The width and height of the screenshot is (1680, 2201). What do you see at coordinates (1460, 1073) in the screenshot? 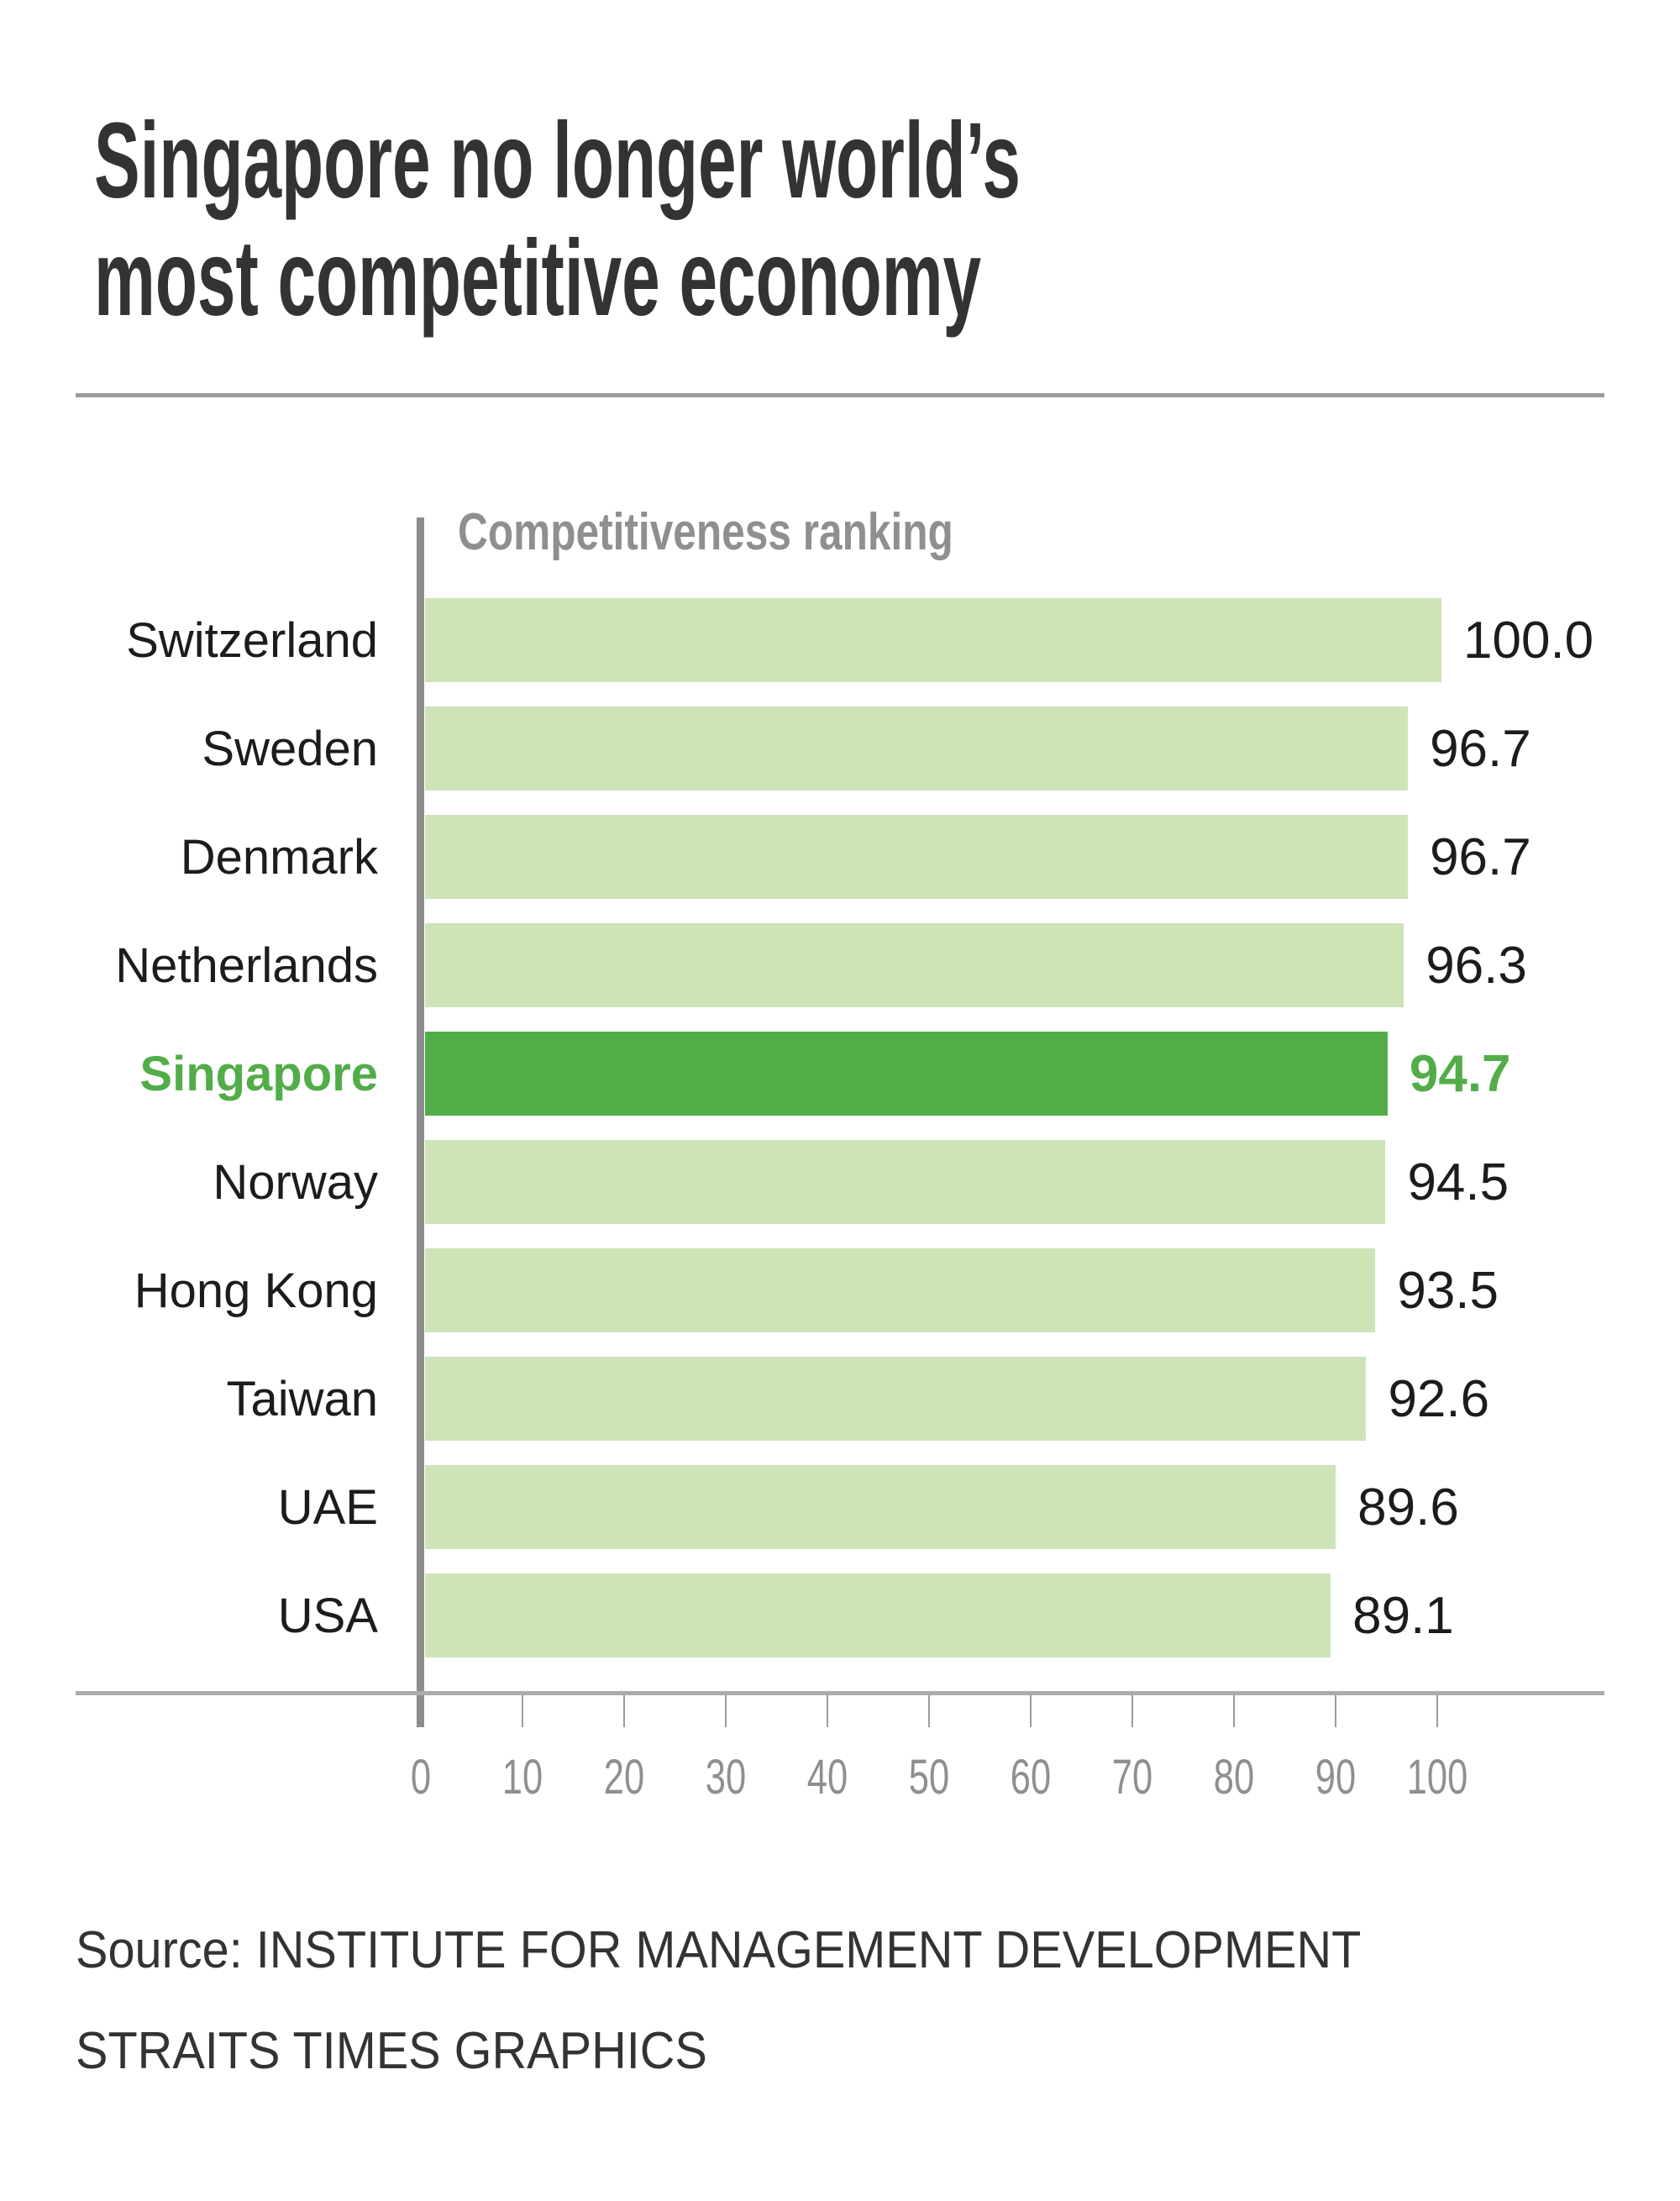
I see `value-label: 94.7` at bounding box center [1460, 1073].